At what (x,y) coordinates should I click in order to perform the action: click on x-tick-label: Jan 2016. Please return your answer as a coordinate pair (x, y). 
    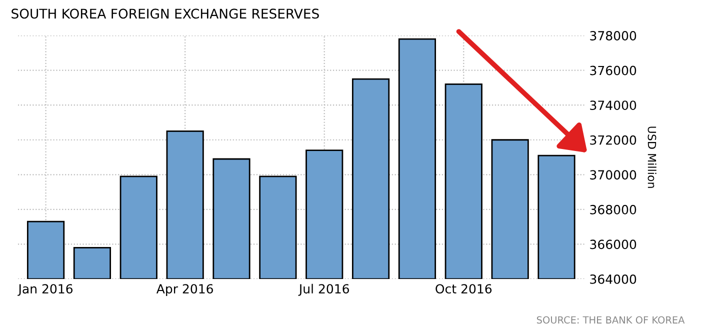
    Looking at the image, I should click on (45, 290).